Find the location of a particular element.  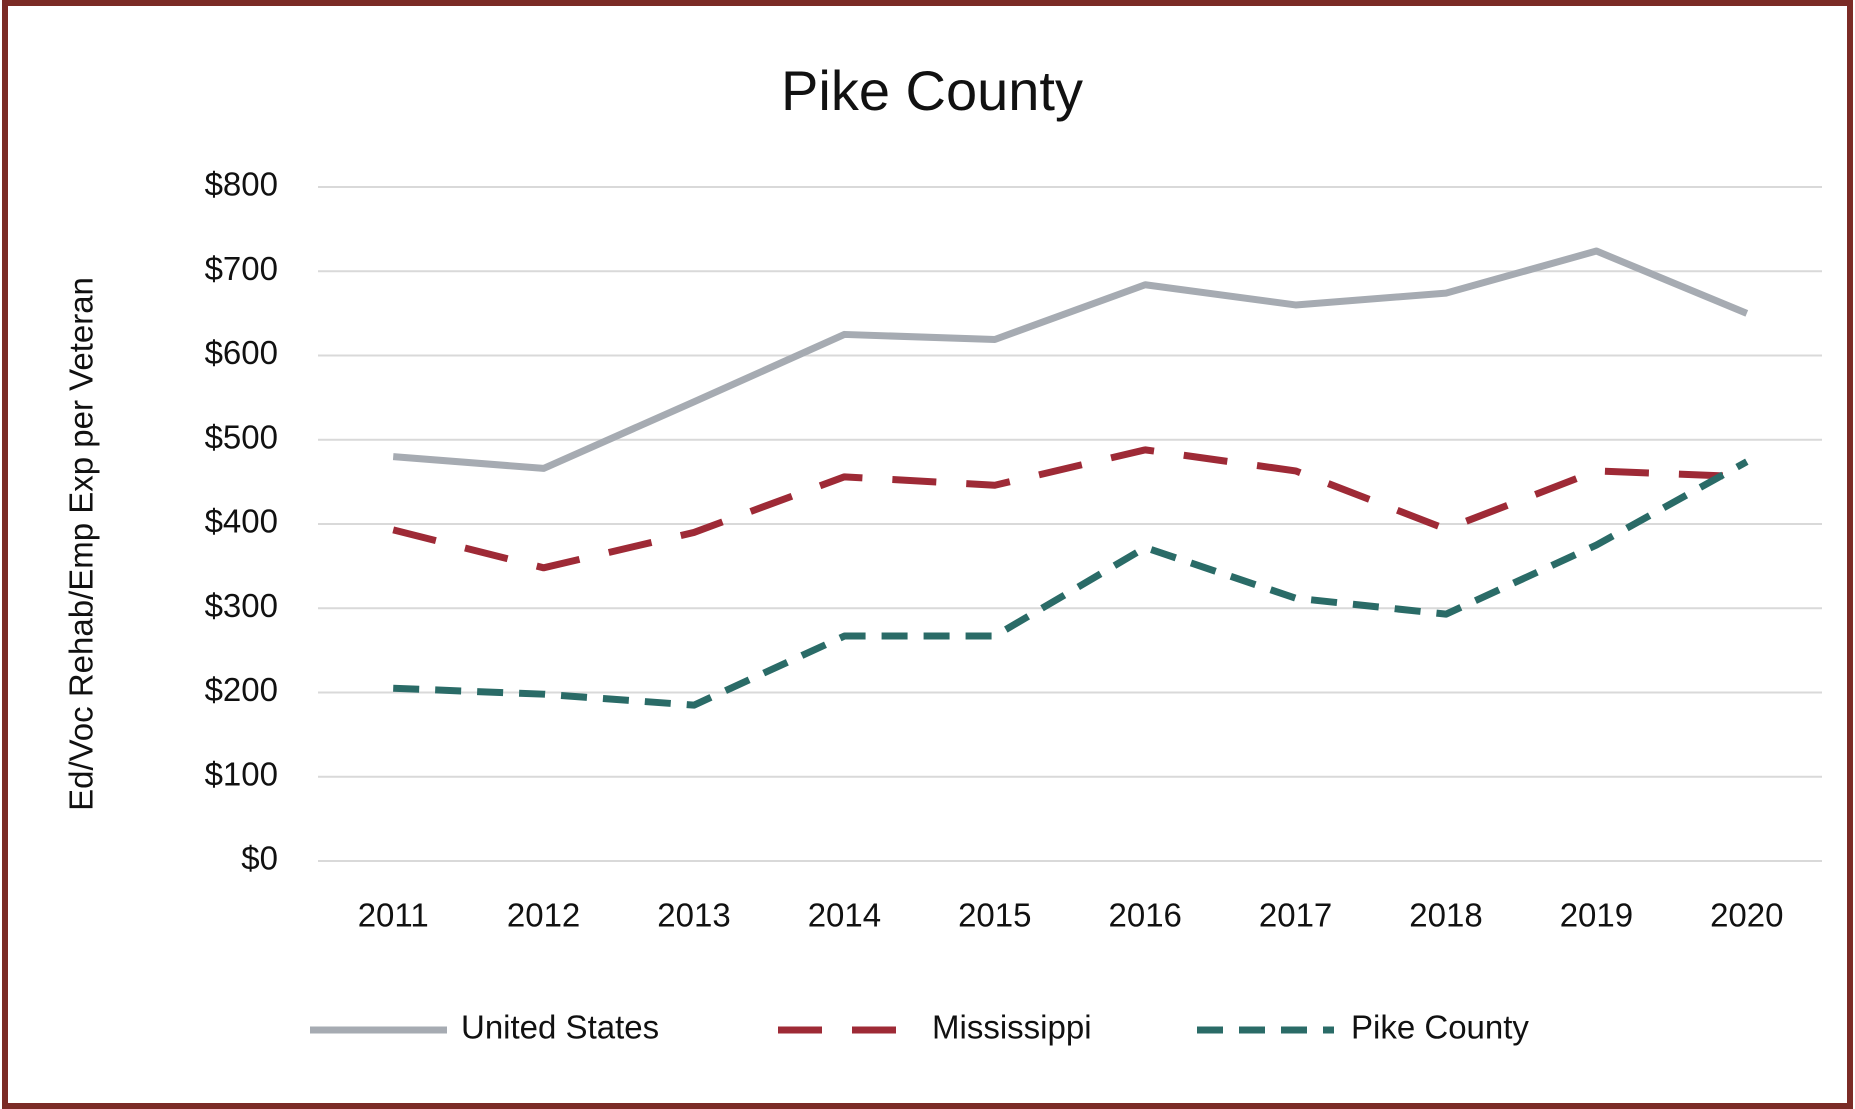

x-tick-label: 2016 is located at coordinates (1144, 915).